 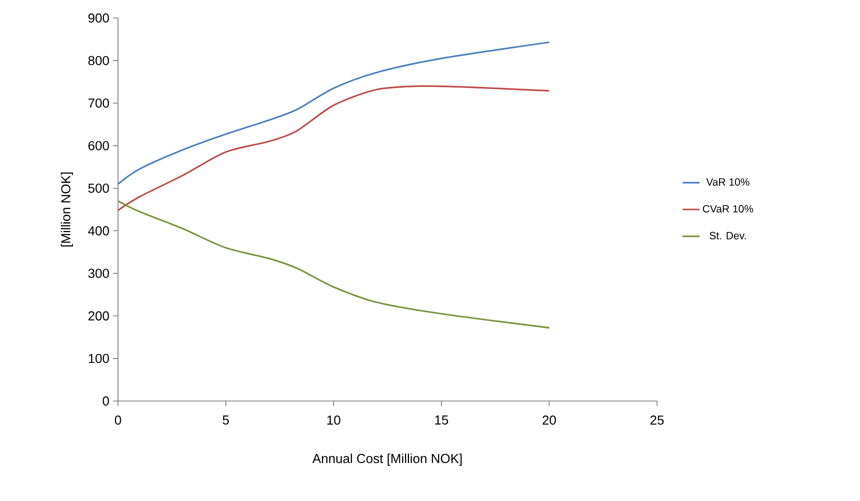 What do you see at coordinates (98, 103) in the screenshot?
I see `y-tick-label: 700` at bounding box center [98, 103].